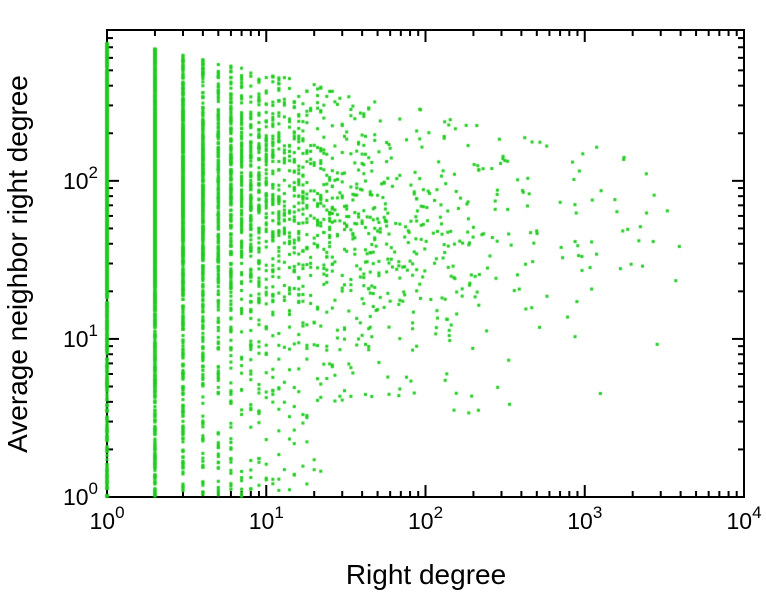  Describe the element at coordinates (426, 574) in the screenshot. I see `x-axis-label: Right degree` at that location.